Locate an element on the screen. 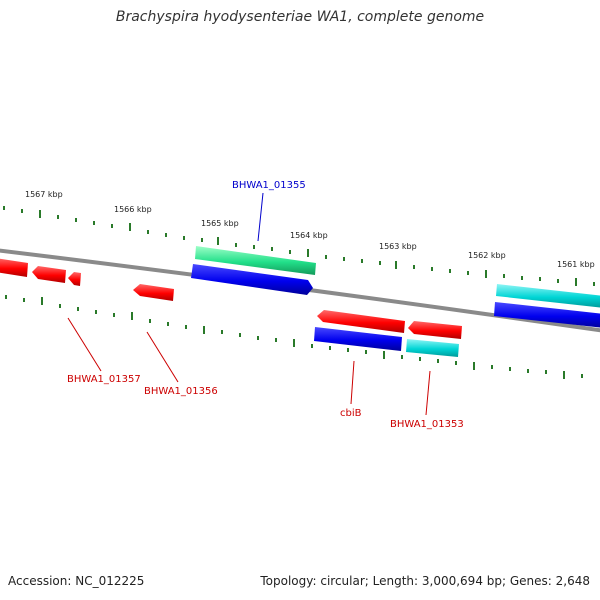 The width and height of the screenshot is (600, 600). gene-label-BHWA1_01355: BHWA1_01355 is located at coordinates (269, 185).